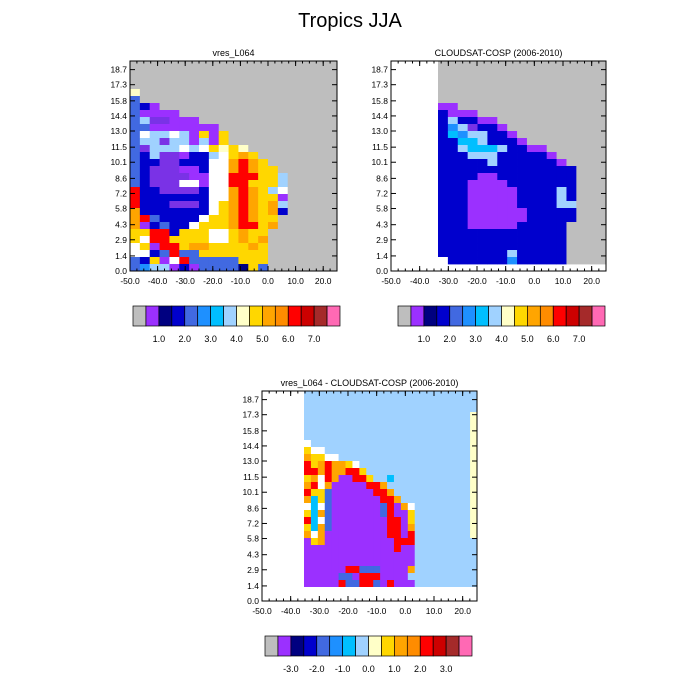  I want to click on y-tick-label: 2.9, so click(121, 240).